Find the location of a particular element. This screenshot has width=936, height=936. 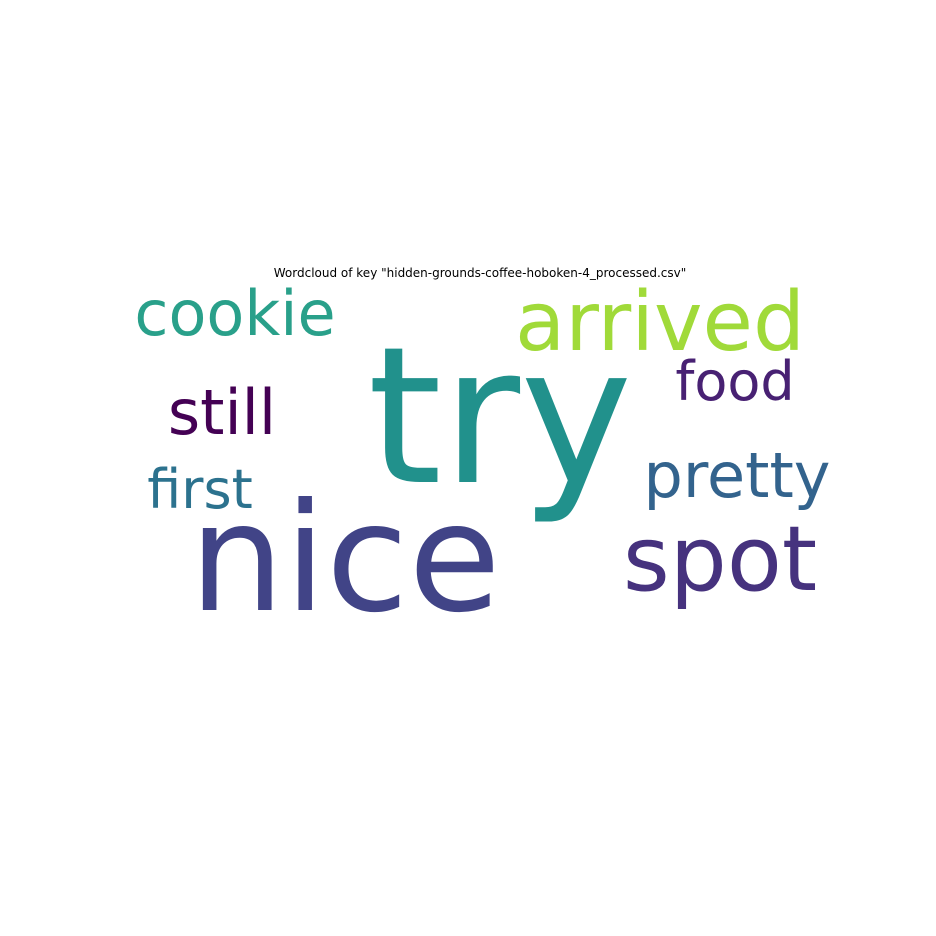

word-pretty: pretty is located at coordinates (737, 475).